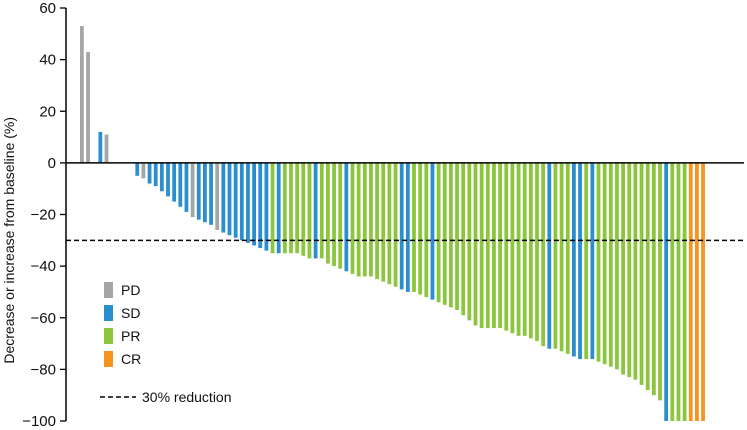  Describe the element at coordinates (39, 421) in the screenshot. I see `y-tick-label: −100` at that location.